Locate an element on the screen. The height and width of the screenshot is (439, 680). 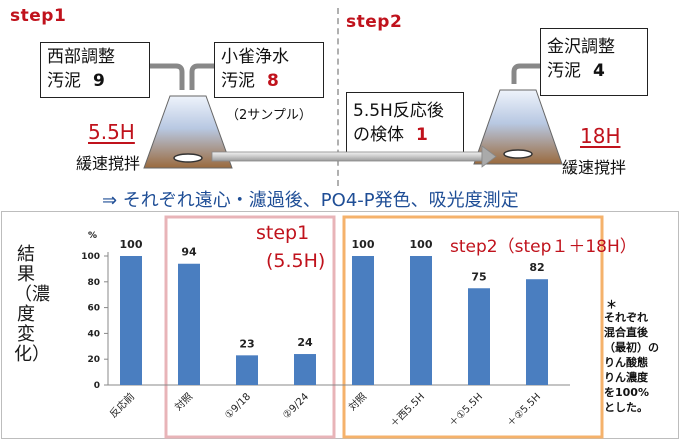
bar-data-label: 75 is located at coordinates (478, 276).